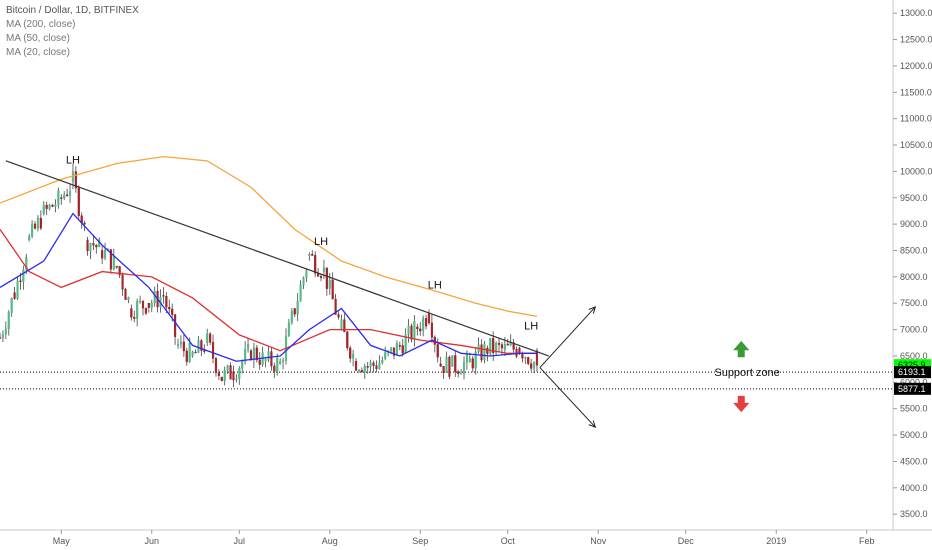  What do you see at coordinates (567, 337) in the screenshot?
I see `projection-arrow-up` at bounding box center [567, 337].